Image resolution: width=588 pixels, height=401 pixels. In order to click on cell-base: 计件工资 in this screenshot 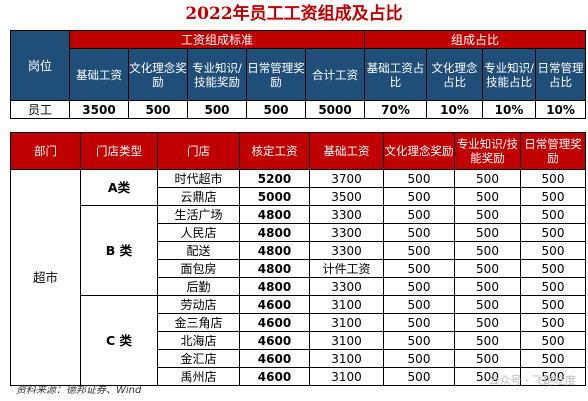, I will do `click(346, 268)`.